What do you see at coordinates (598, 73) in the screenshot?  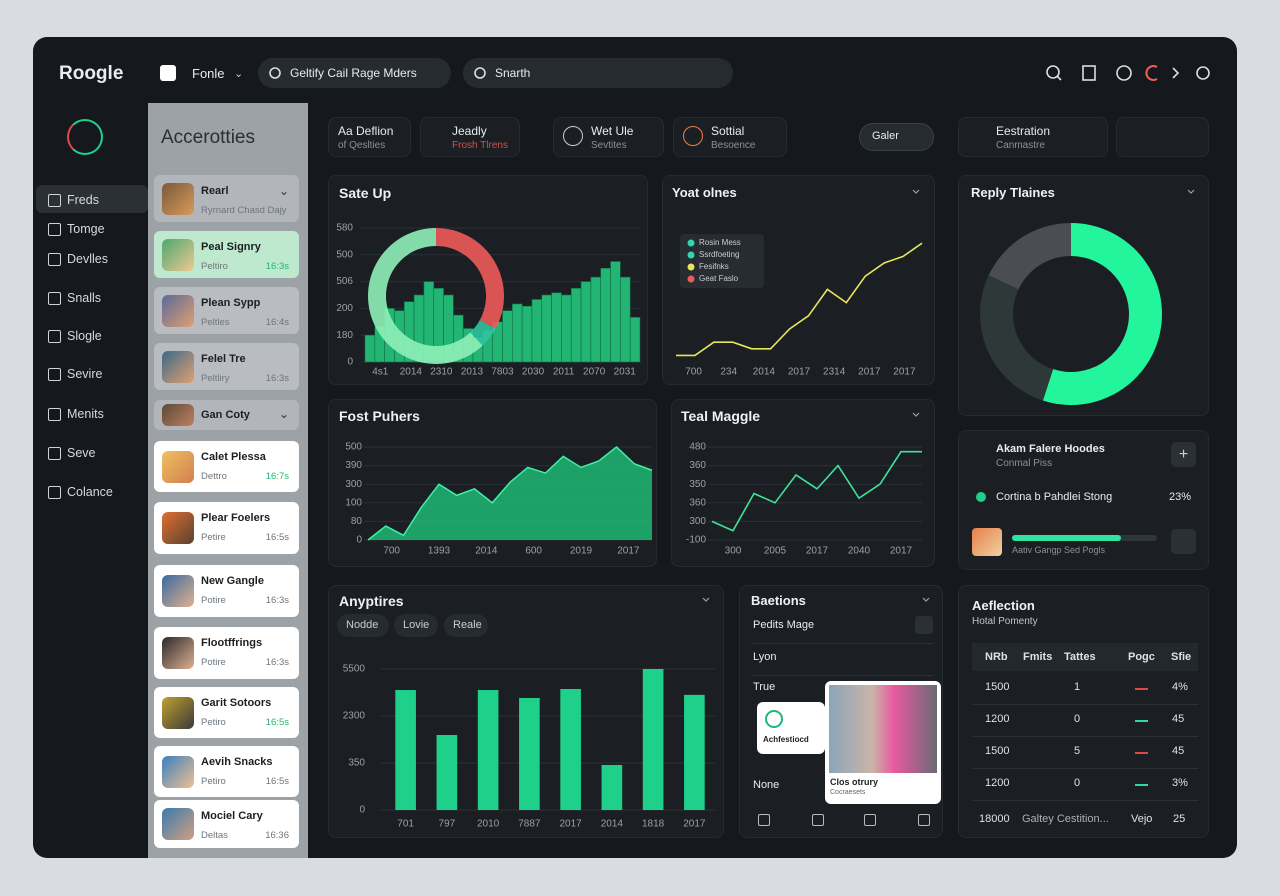 I see `search-box` at bounding box center [598, 73].